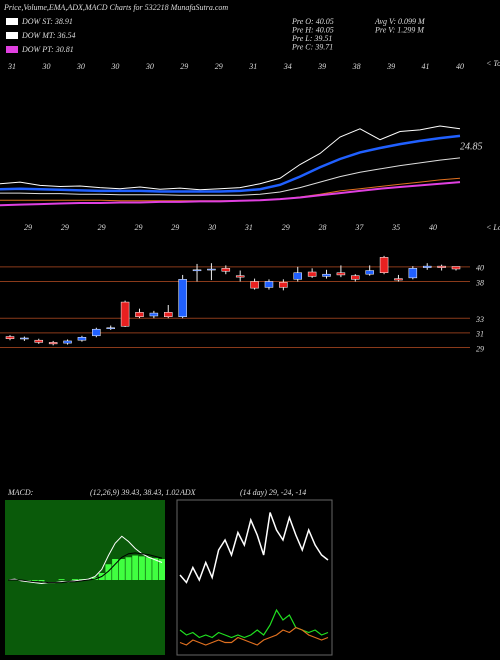  I want to click on macd-panel, so click(85, 577).